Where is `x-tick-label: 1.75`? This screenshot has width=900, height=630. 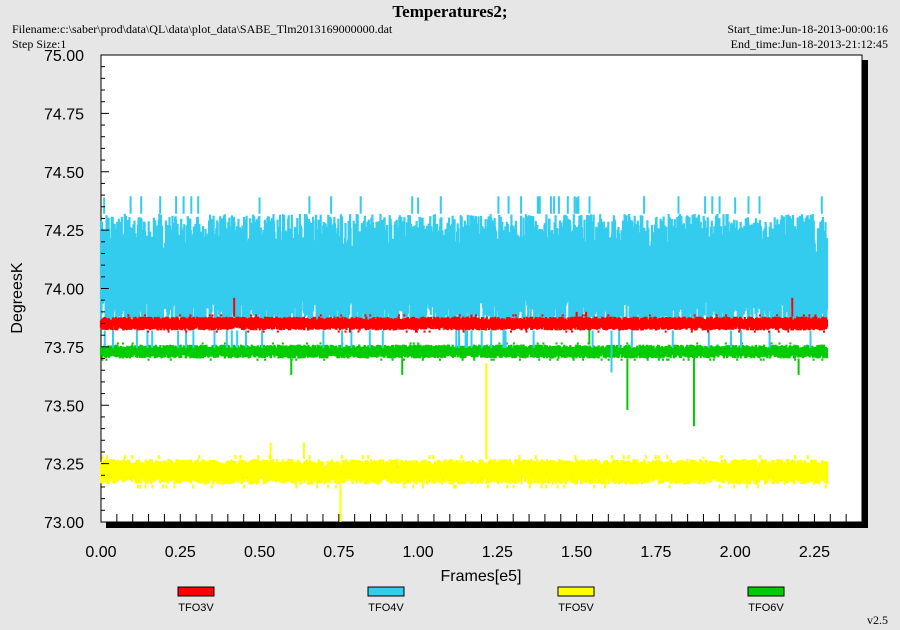 x-tick-label: 1.75 is located at coordinates (655, 552).